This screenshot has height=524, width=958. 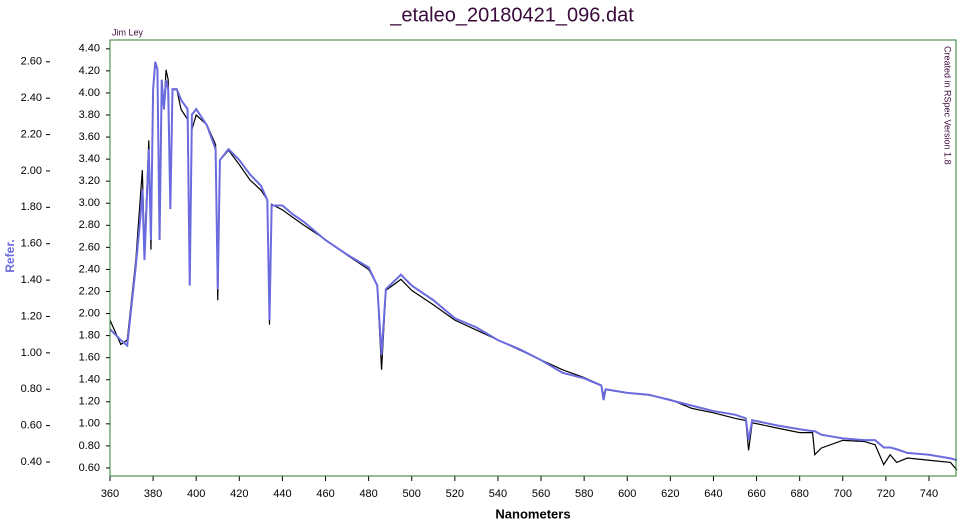 What do you see at coordinates (31, 316) in the screenshot?
I see `y2-tick-label: 1.20` at bounding box center [31, 316].